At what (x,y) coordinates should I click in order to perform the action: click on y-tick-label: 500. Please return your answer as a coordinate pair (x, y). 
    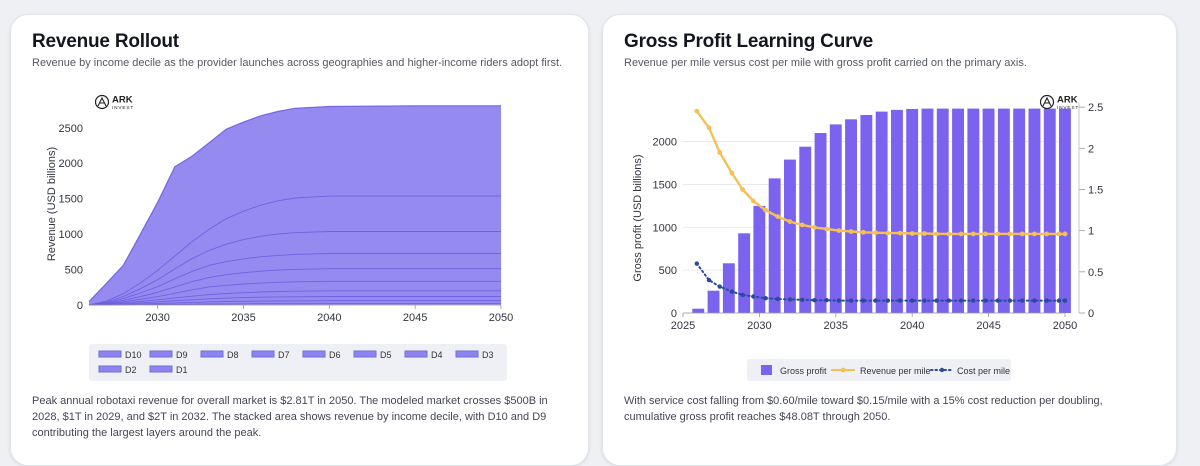
    Looking at the image, I should click on (74, 271).